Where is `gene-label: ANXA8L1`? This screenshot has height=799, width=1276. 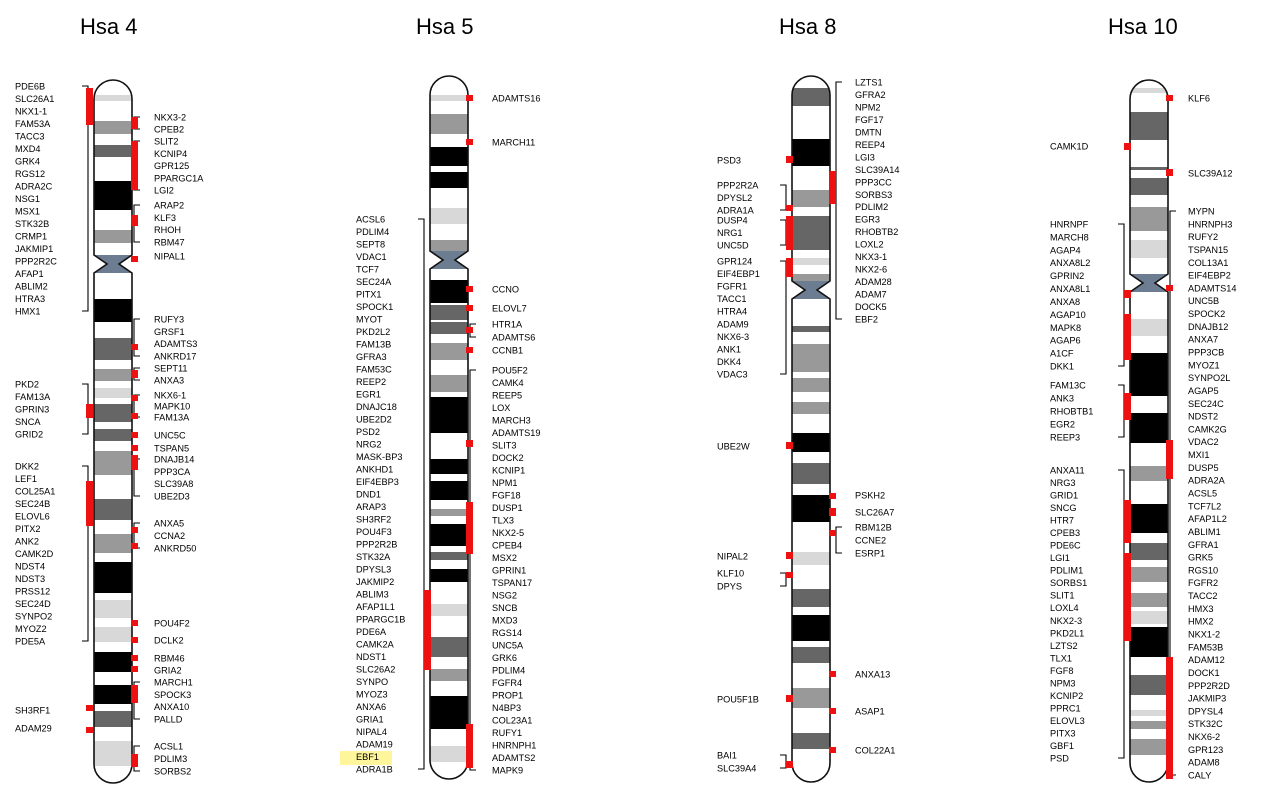
gene-label: ANXA8L1 is located at coordinates (1070, 289).